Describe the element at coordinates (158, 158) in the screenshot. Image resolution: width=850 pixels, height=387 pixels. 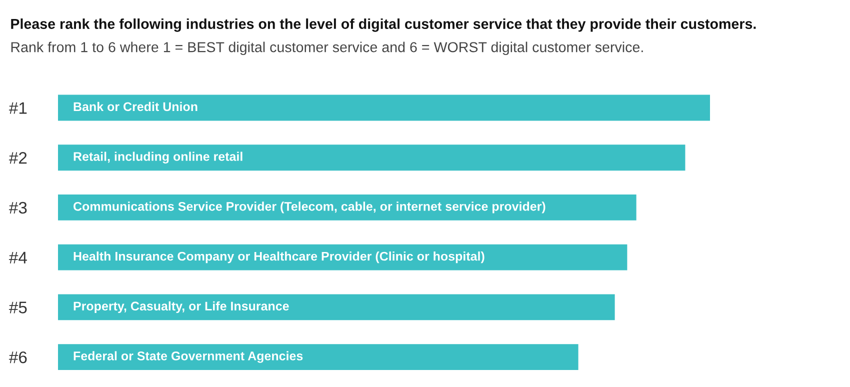
I see `annotation: Retail, including online retail` at that location.